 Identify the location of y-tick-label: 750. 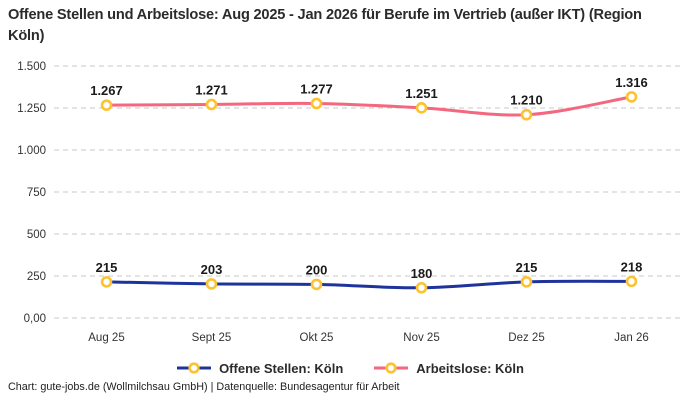
(36, 193).